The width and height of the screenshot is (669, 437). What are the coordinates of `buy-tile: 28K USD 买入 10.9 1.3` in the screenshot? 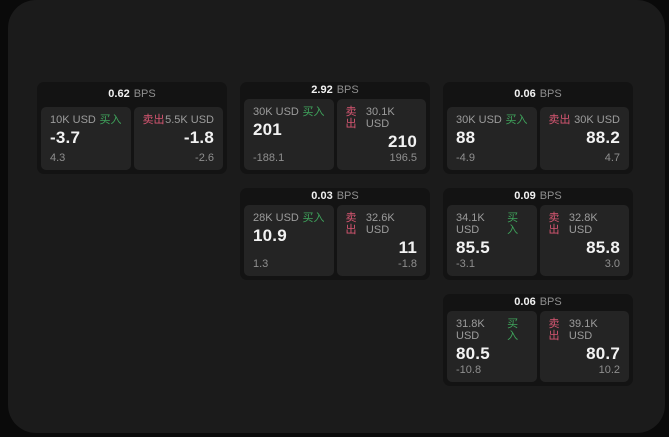 It's located at (289, 240).